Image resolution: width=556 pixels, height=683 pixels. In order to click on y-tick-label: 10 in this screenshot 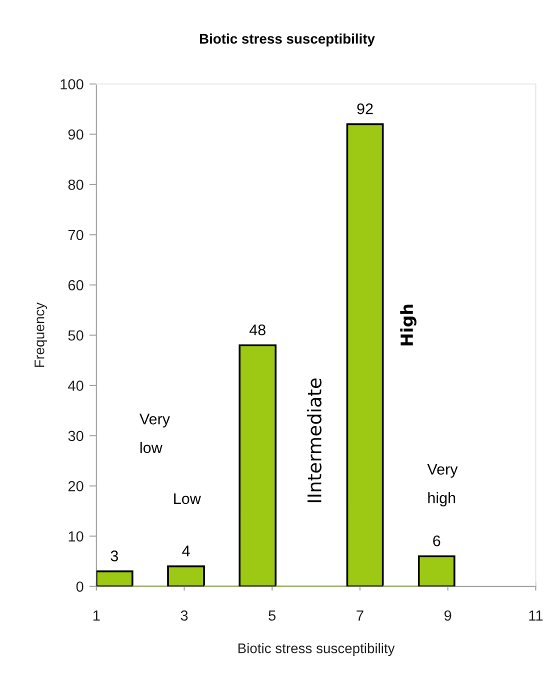, I will do `click(76, 536)`.